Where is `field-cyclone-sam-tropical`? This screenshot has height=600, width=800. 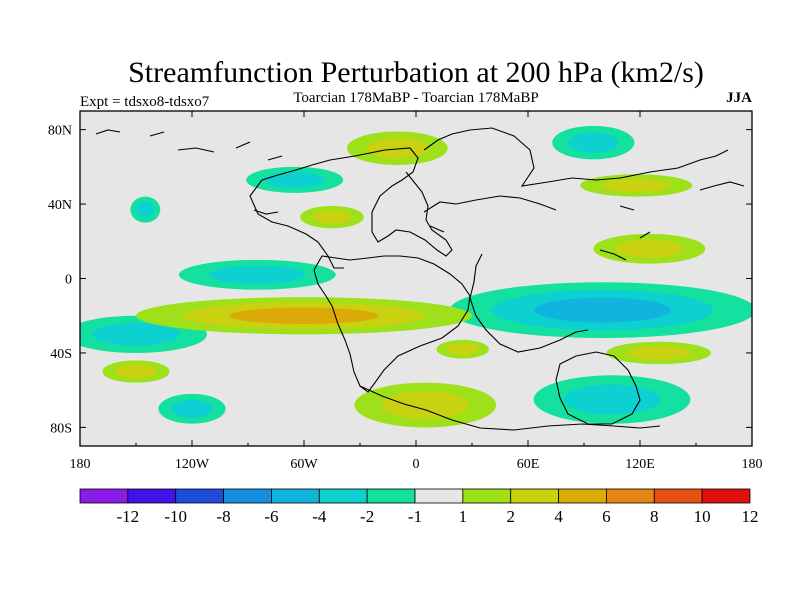 field-cyclone-sam-tropical is located at coordinates (257, 274).